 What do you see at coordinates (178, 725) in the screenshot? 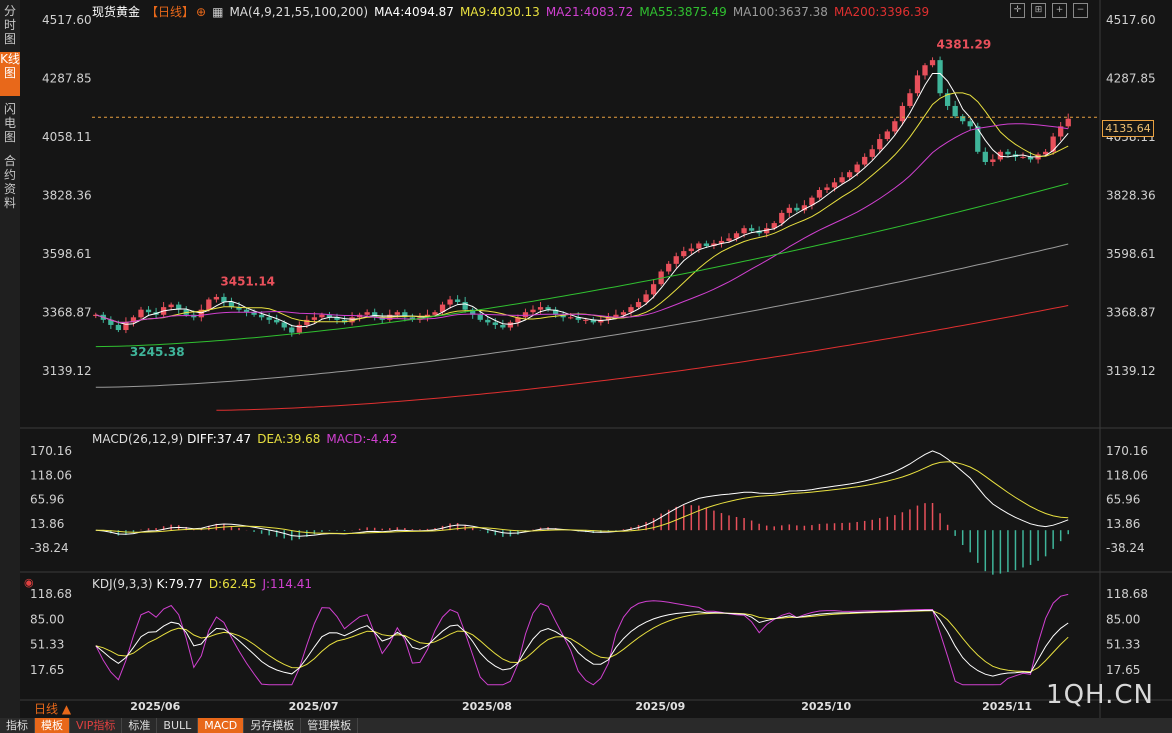
I see `bottom-tab-4: BULL` at bounding box center [178, 725].